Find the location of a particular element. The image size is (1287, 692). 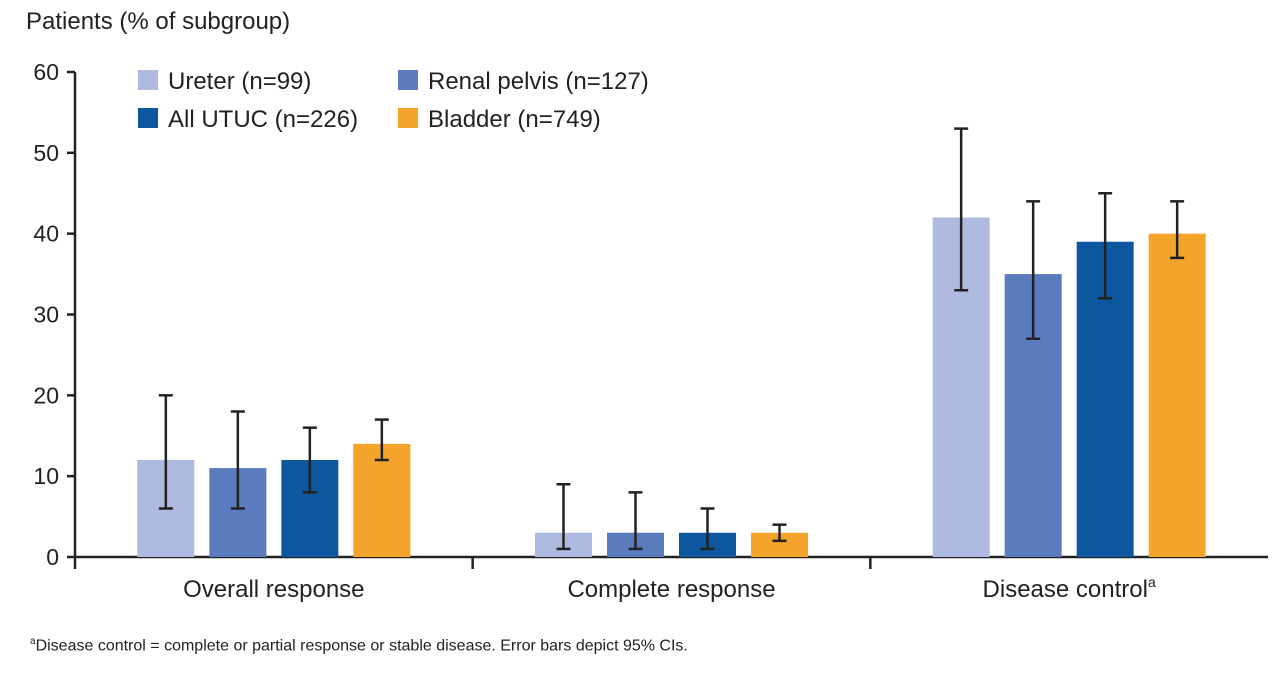

y-tick-label: 20 is located at coordinates (46, 395).